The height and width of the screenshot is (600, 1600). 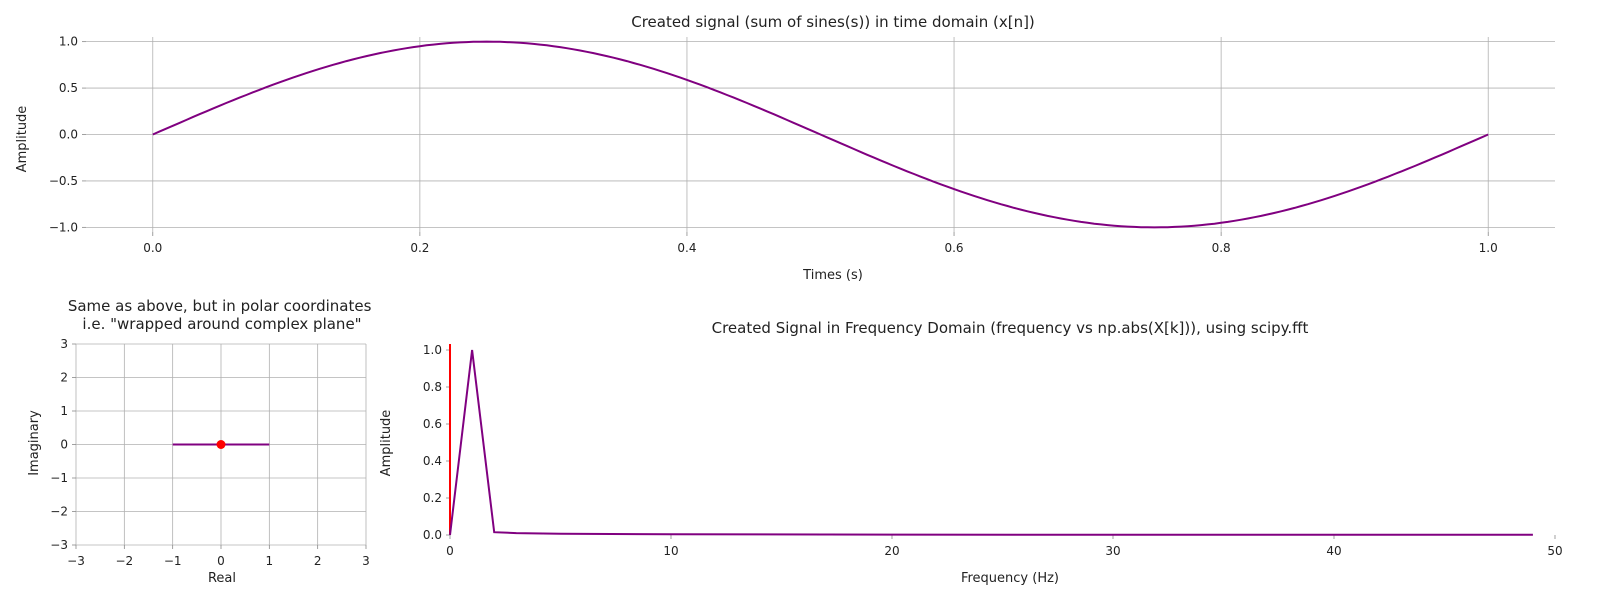 What do you see at coordinates (1488, 248) in the screenshot?
I see `time-domain-xtick-label: 1.0` at bounding box center [1488, 248].